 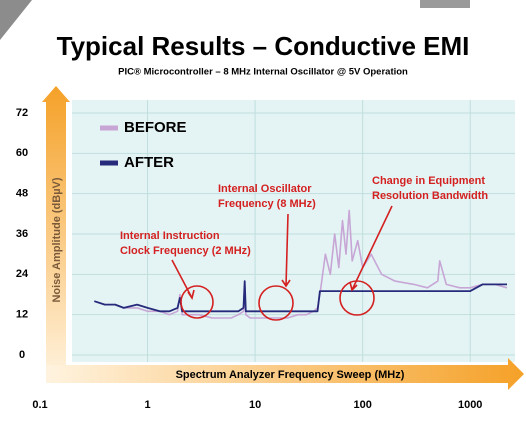 What do you see at coordinates (265, 189) in the screenshot?
I see `annotation: Internal Oscillator` at bounding box center [265, 189].